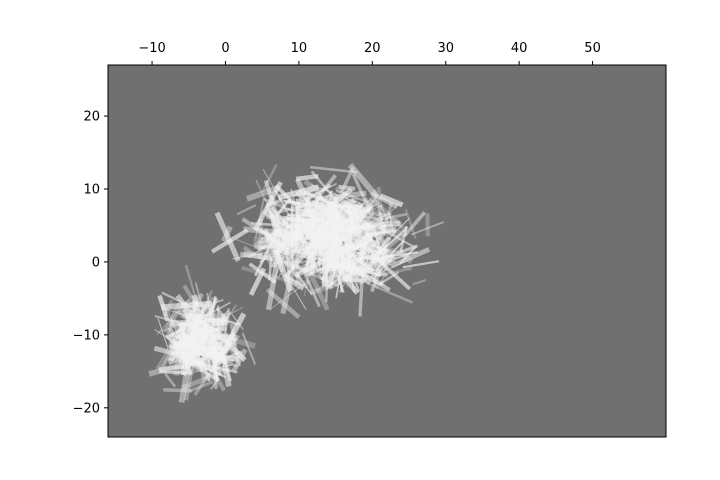 This screenshot has height=480, width=720. I want to click on y-axis: −20 −10 0 10 20, so click(90, 263).